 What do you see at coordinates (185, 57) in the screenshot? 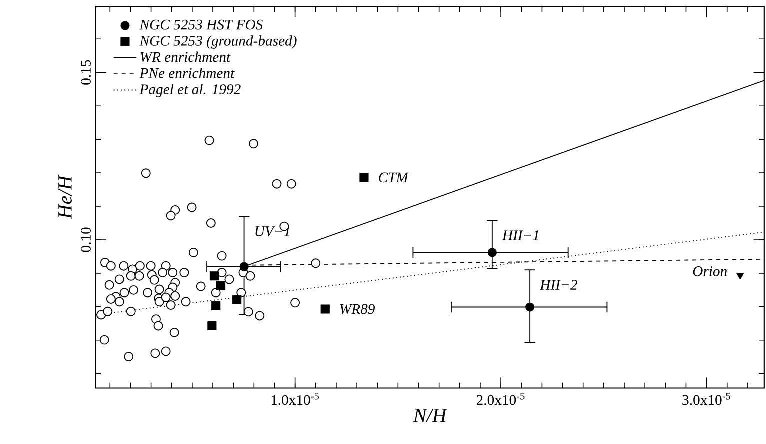
I see `legend-label: WR enrichment` at bounding box center [185, 57].